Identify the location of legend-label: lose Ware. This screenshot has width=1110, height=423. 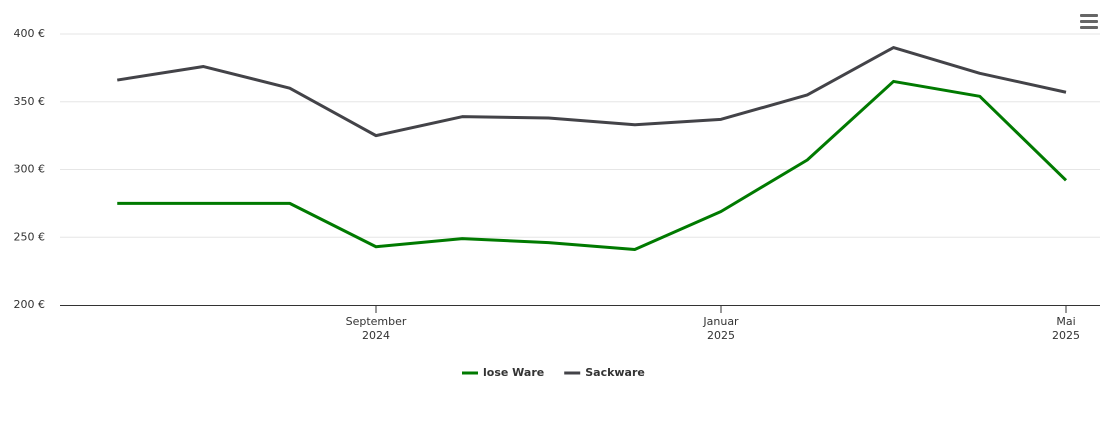
(513, 372).